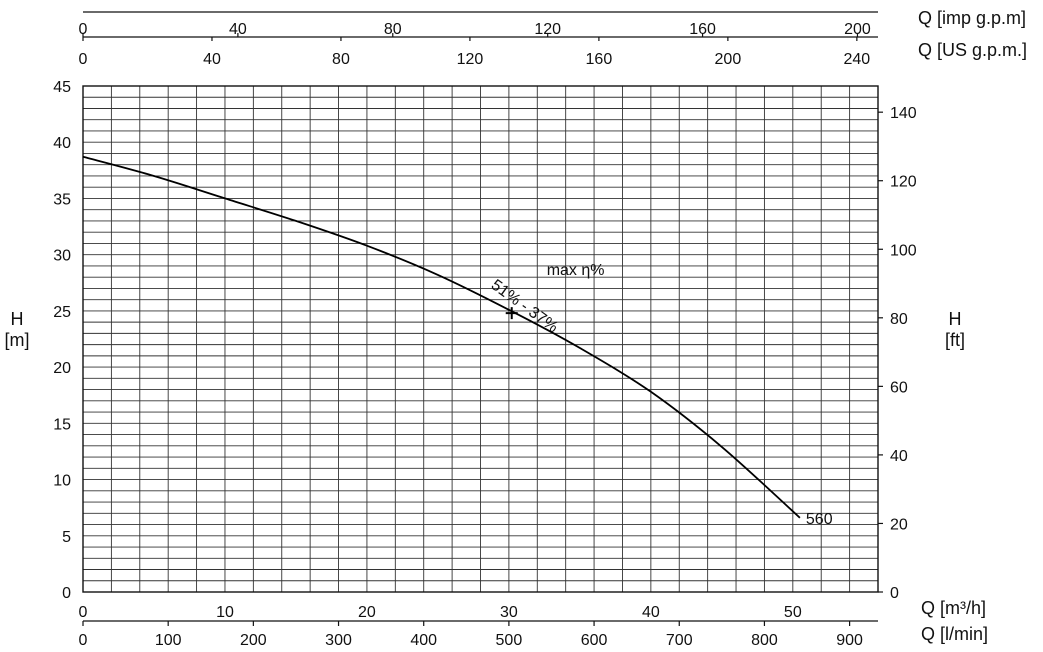 This screenshot has width=1043, height=652. What do you see at coordinates (83, 29) in the screenshot?
I see `x-top1-tick-label: 0` at bounding box center [83, 29].